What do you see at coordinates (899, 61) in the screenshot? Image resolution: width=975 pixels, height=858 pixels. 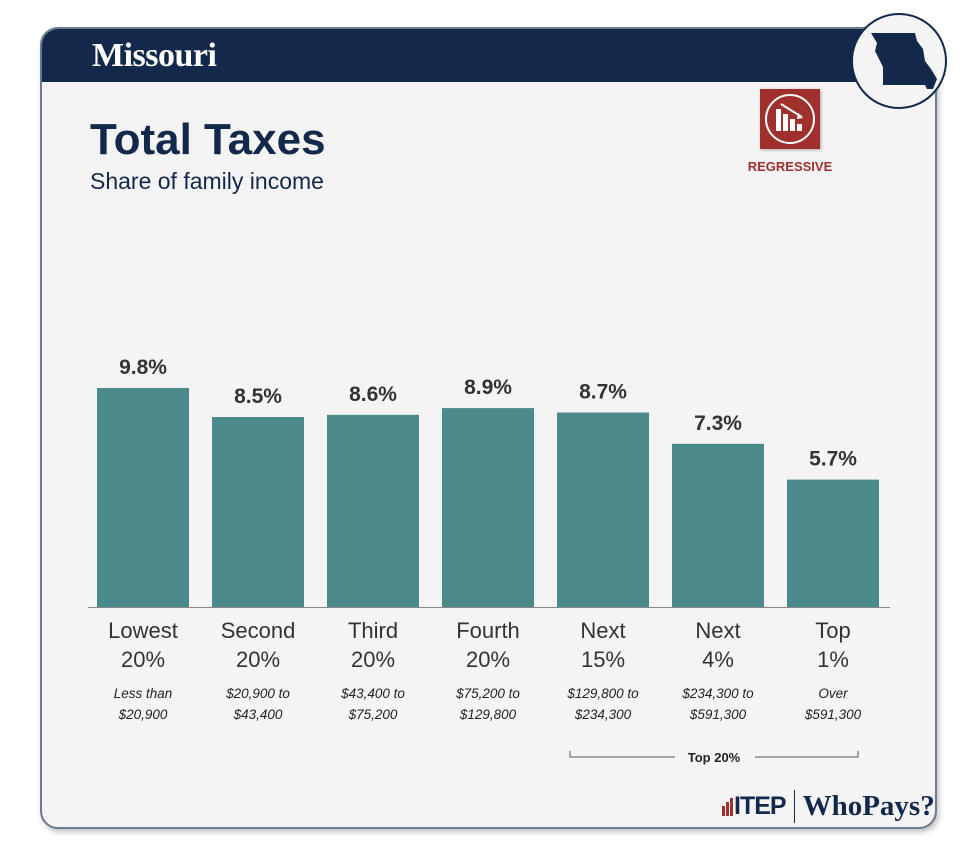 I see `missouri-map-icon` at bounding box center [899, 61].